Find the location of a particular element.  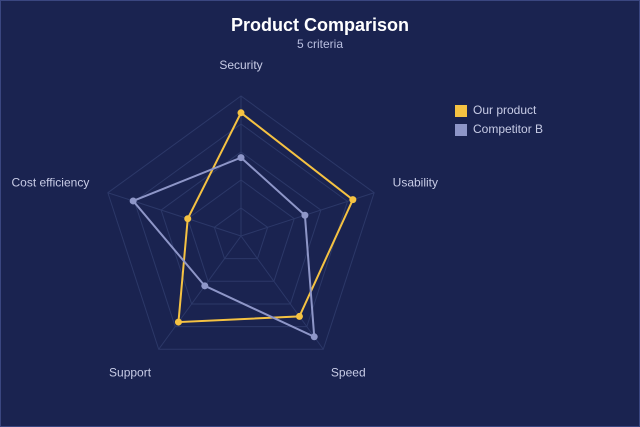

axis-label: Usability is located at coordinates (415, 183).